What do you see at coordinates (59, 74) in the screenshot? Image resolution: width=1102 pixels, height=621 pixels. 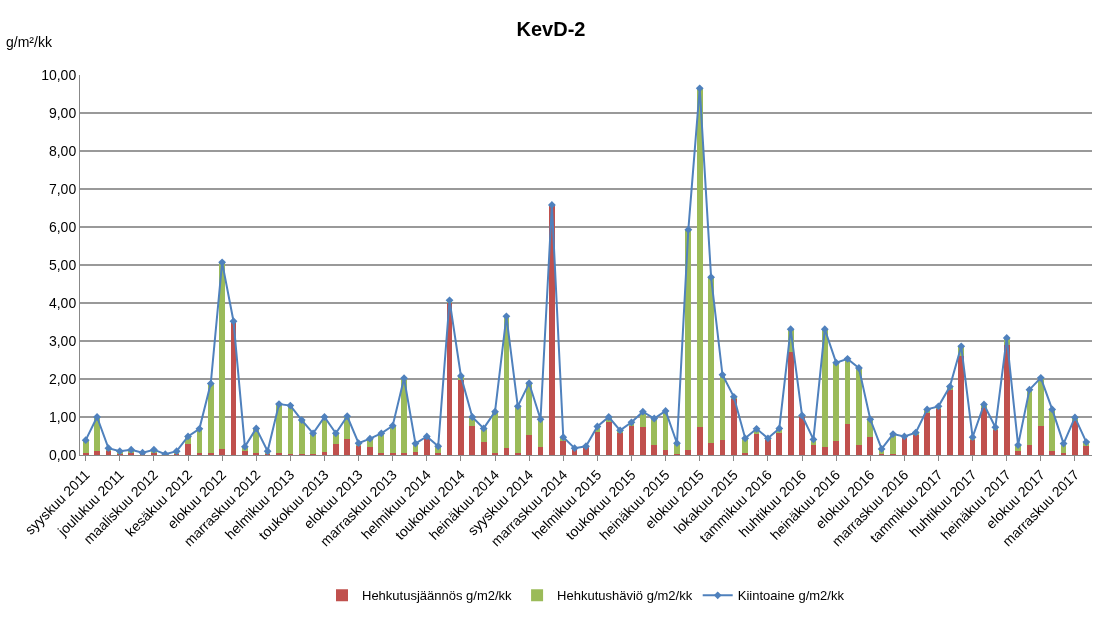 I see `y-tick-label: 10,00` at bounding box center [59, 74].